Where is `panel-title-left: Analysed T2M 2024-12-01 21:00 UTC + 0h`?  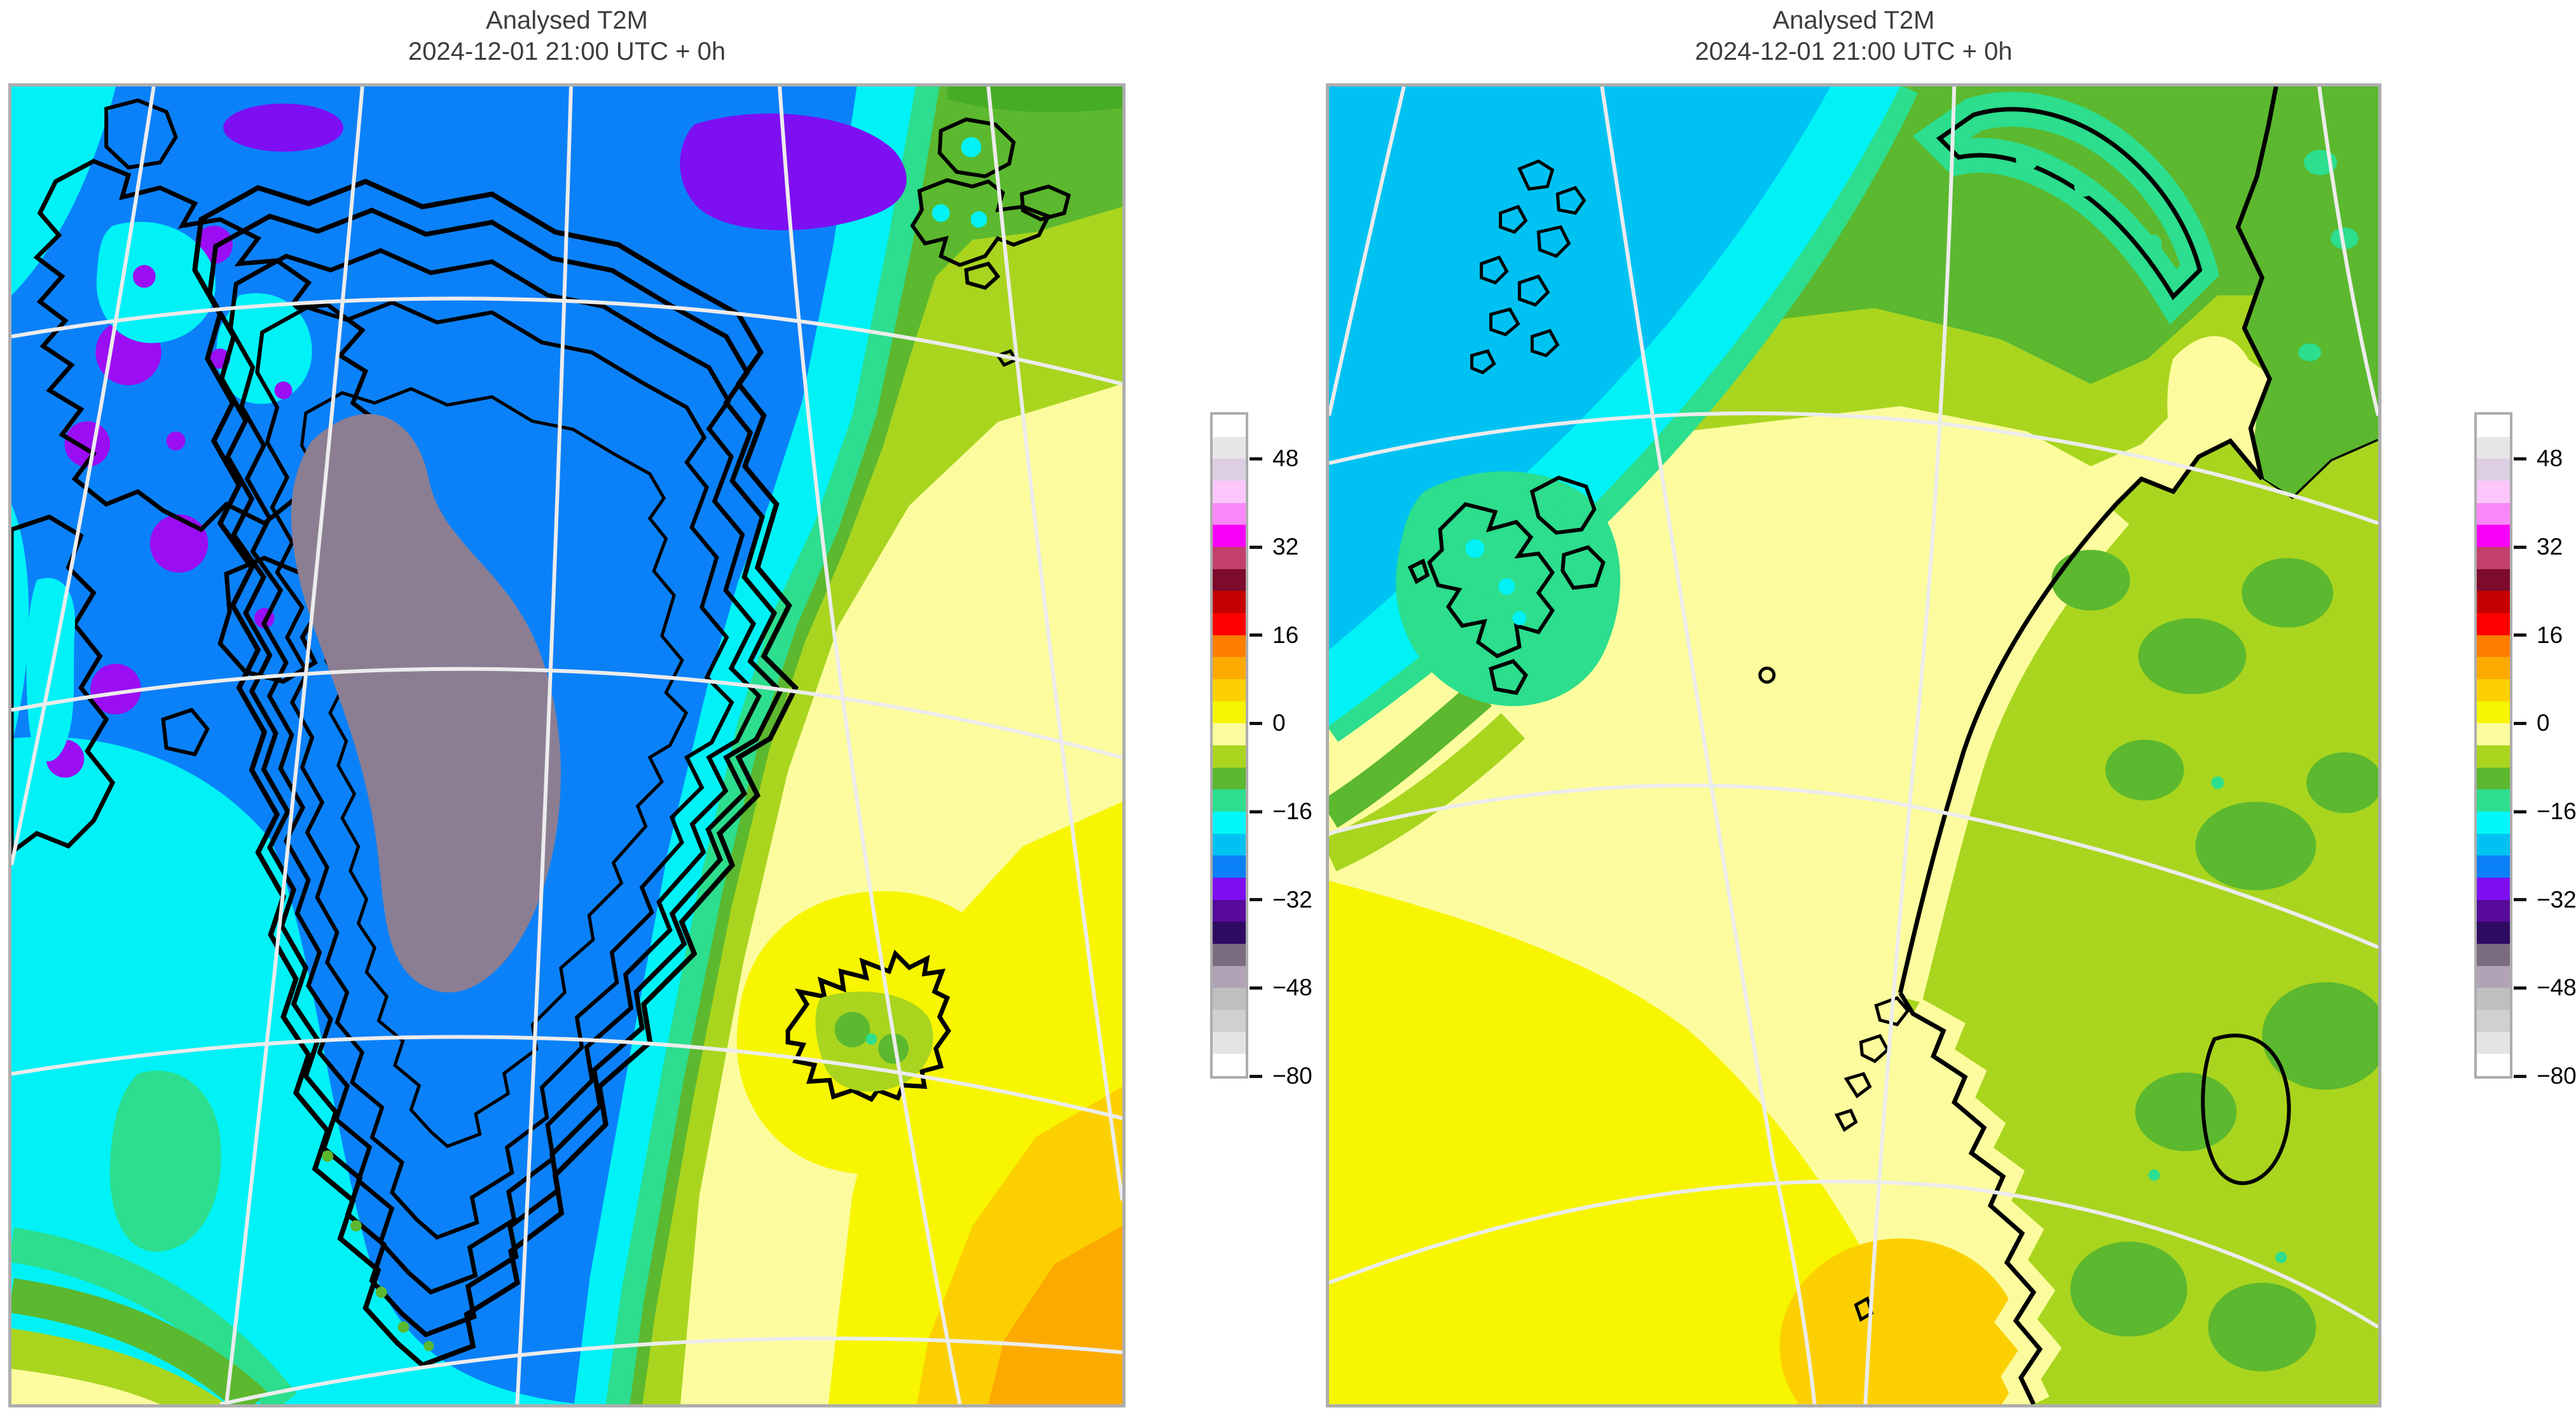 panel-title-left: Analysed T2M 2024-12-01 21:00 UTC + 0h is located at coordinates (567, 36).